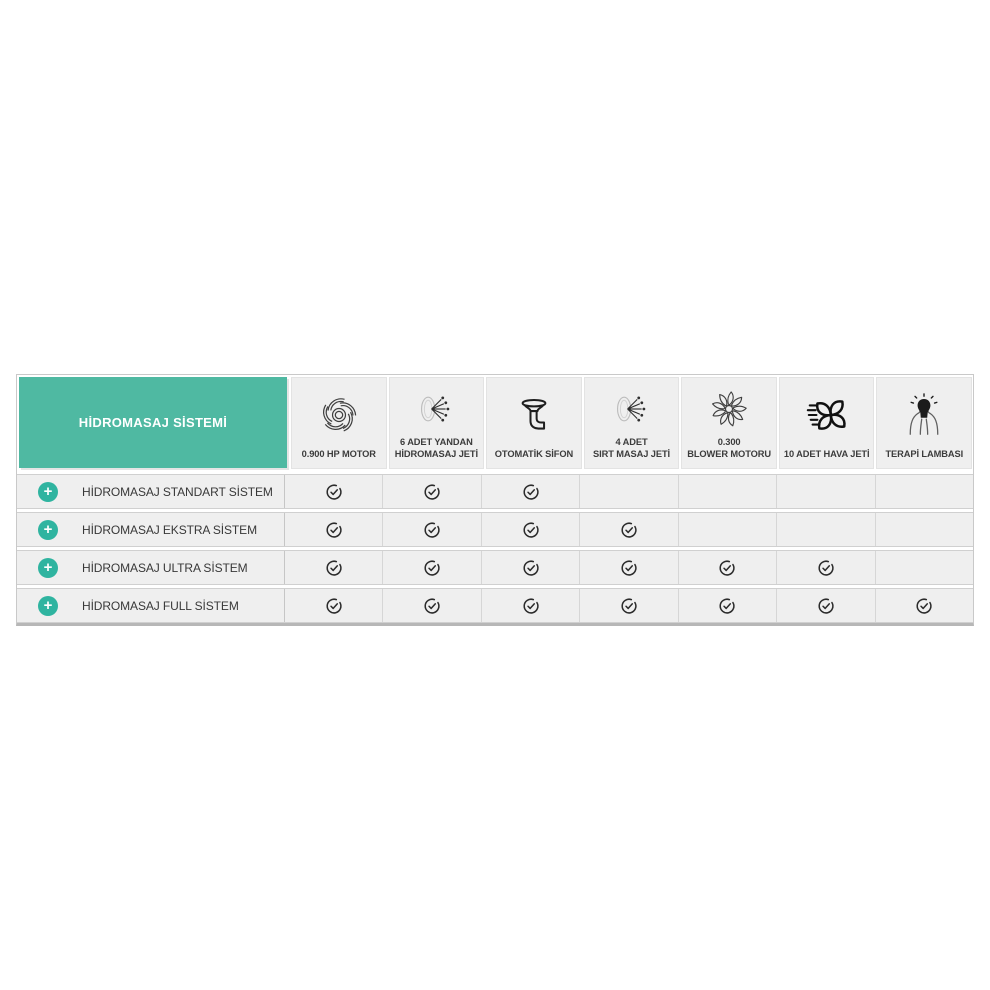 This screenshot has height=990, width=990. I want to click on table-row: + HİDROMASAJ STANDART SİSTEM, so click(495, 491).